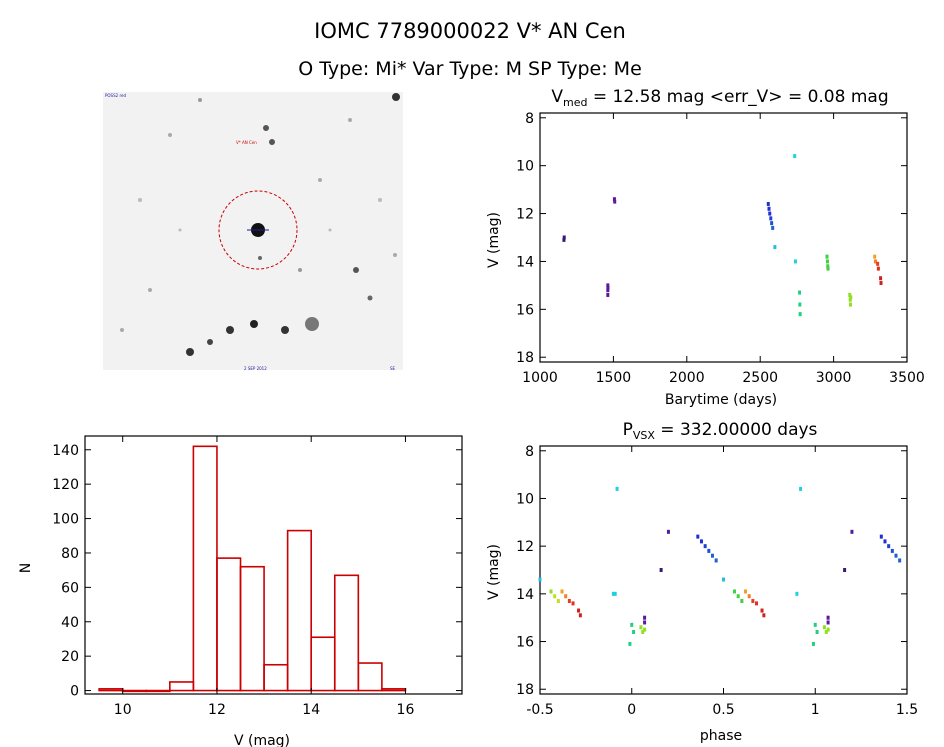 The image size is (944, 747). What do you see at coordinates (907, 710) in the screenshot?
I see `phased-xtick-label: 1.5` at bounding box center [907, 710].